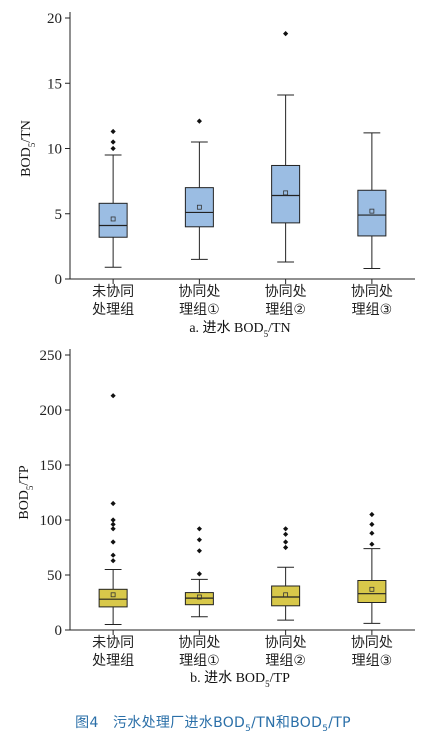  I want to click on y-axis-title: BOD5/TP, so click(26, 492).